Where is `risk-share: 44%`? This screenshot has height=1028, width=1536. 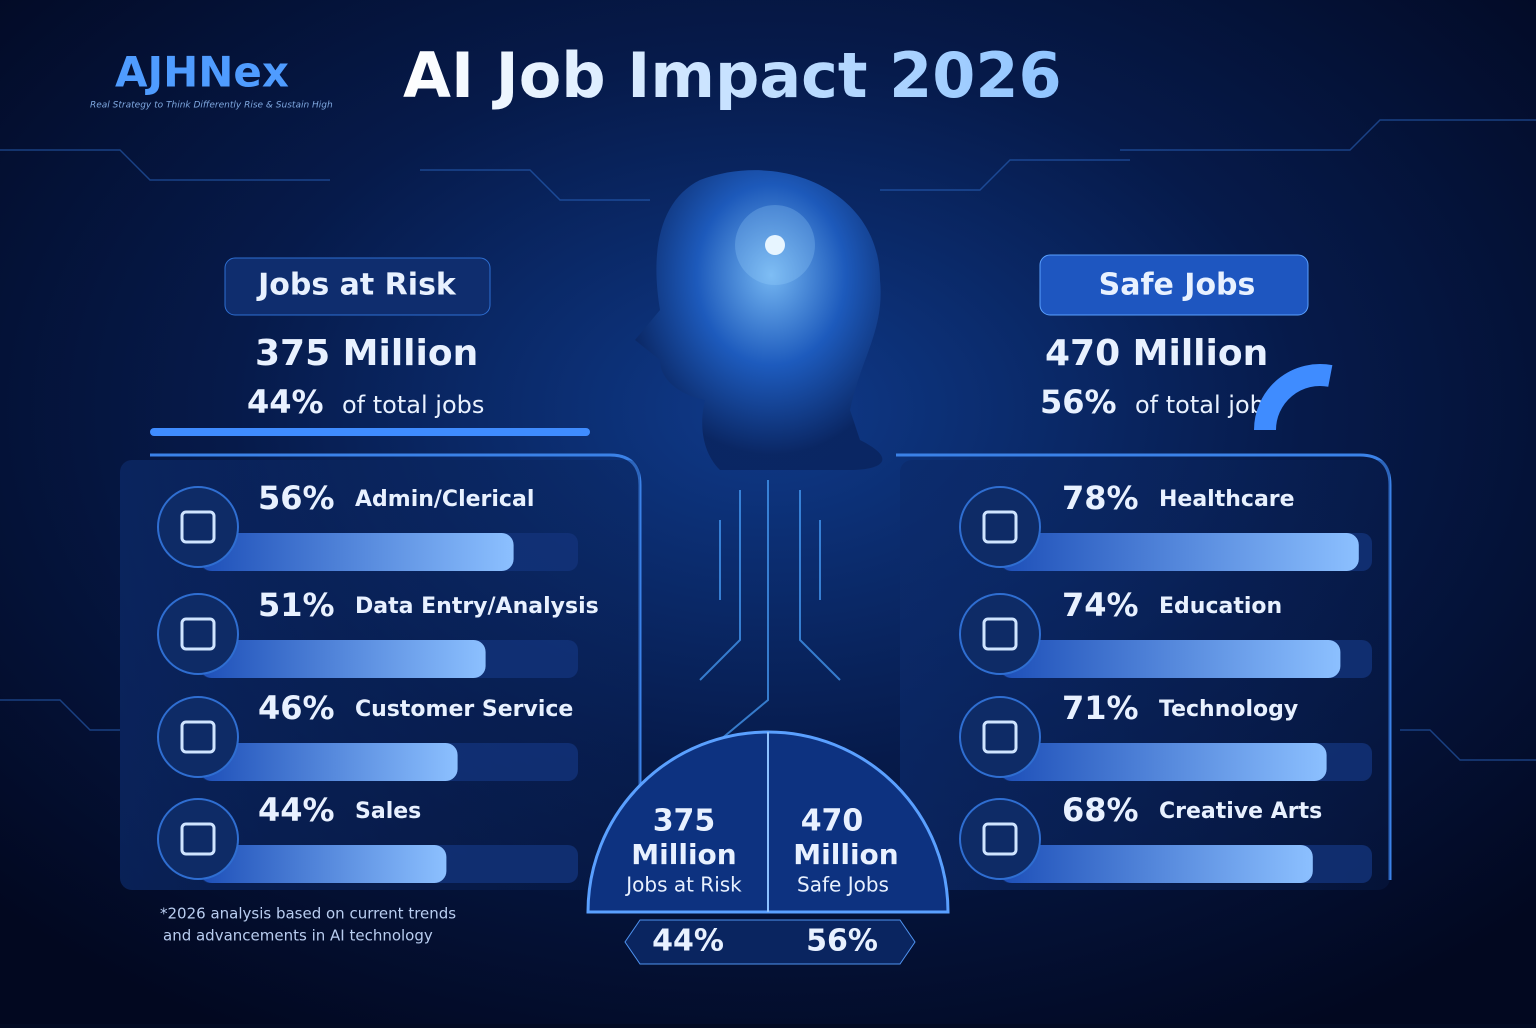 risk-share: 44% is located at coordinates (285, 402).